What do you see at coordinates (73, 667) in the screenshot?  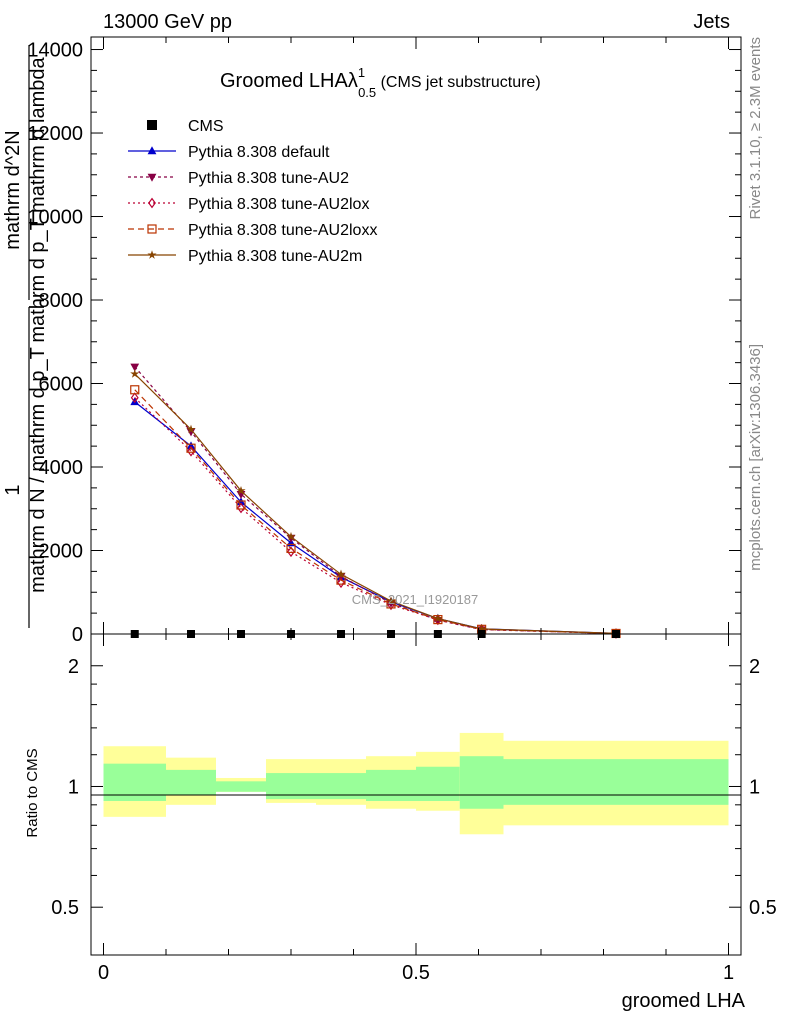 I see `ratio-ytick-label: 2` at bounding box center [73, 667].